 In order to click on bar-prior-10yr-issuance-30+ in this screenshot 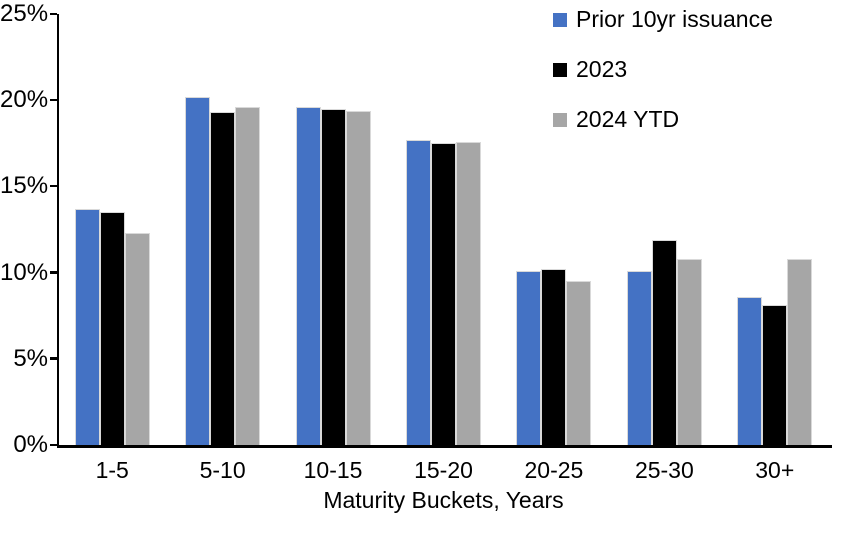, I will do `click(750, 370)`.